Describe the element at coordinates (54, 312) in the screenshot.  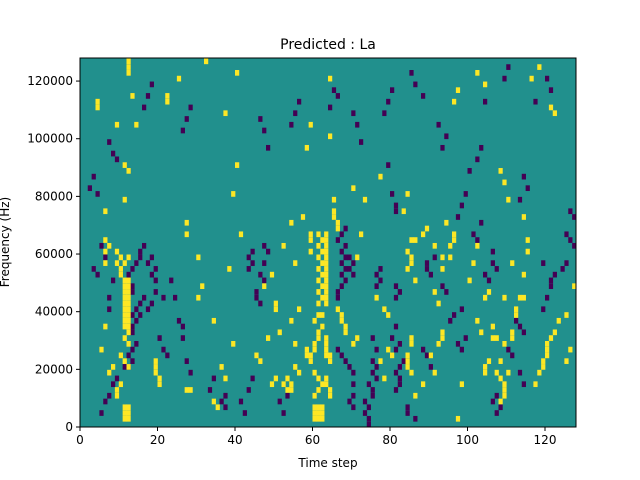
I see `y-tick-label: 40000` at that location.